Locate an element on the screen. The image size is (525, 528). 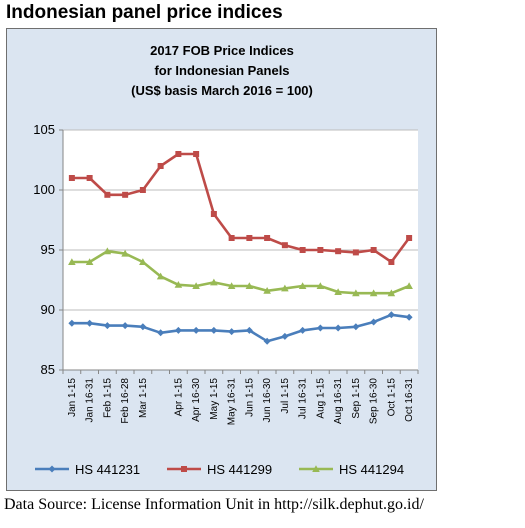
x-tick-label: May 1-15 is located at coordinates (214, 399).